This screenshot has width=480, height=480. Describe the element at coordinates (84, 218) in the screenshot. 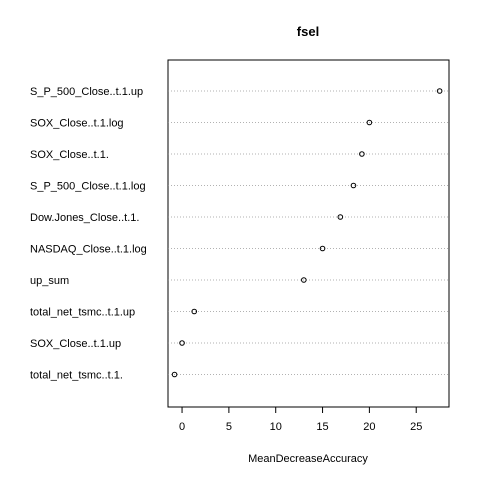

I see `category-label: Dow.Jones_Close..t.1.` at that location.